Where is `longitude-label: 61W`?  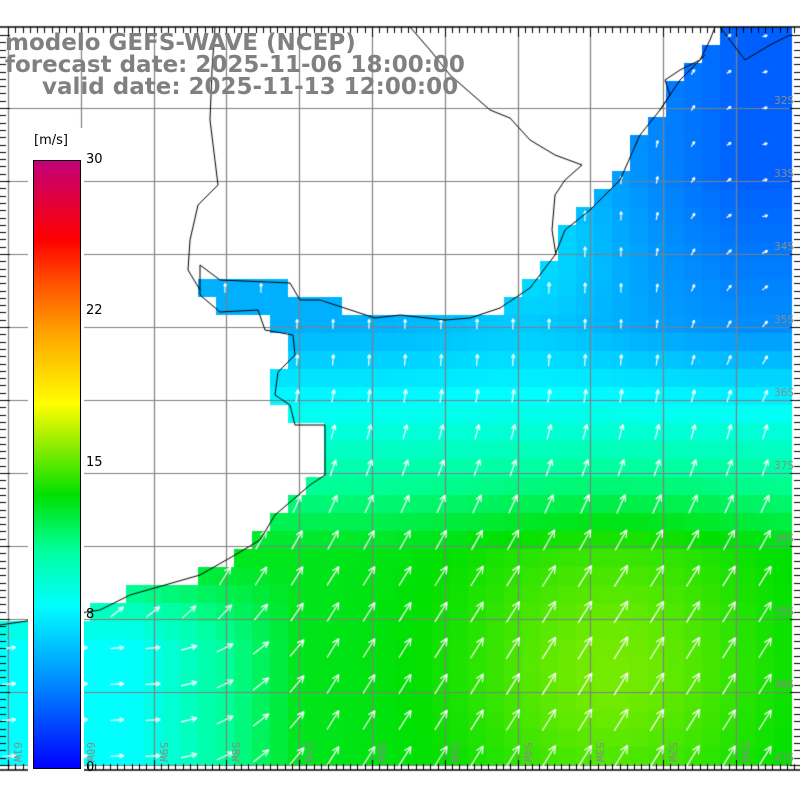 longitude-label: 61W is located at coordinates (17, 752).